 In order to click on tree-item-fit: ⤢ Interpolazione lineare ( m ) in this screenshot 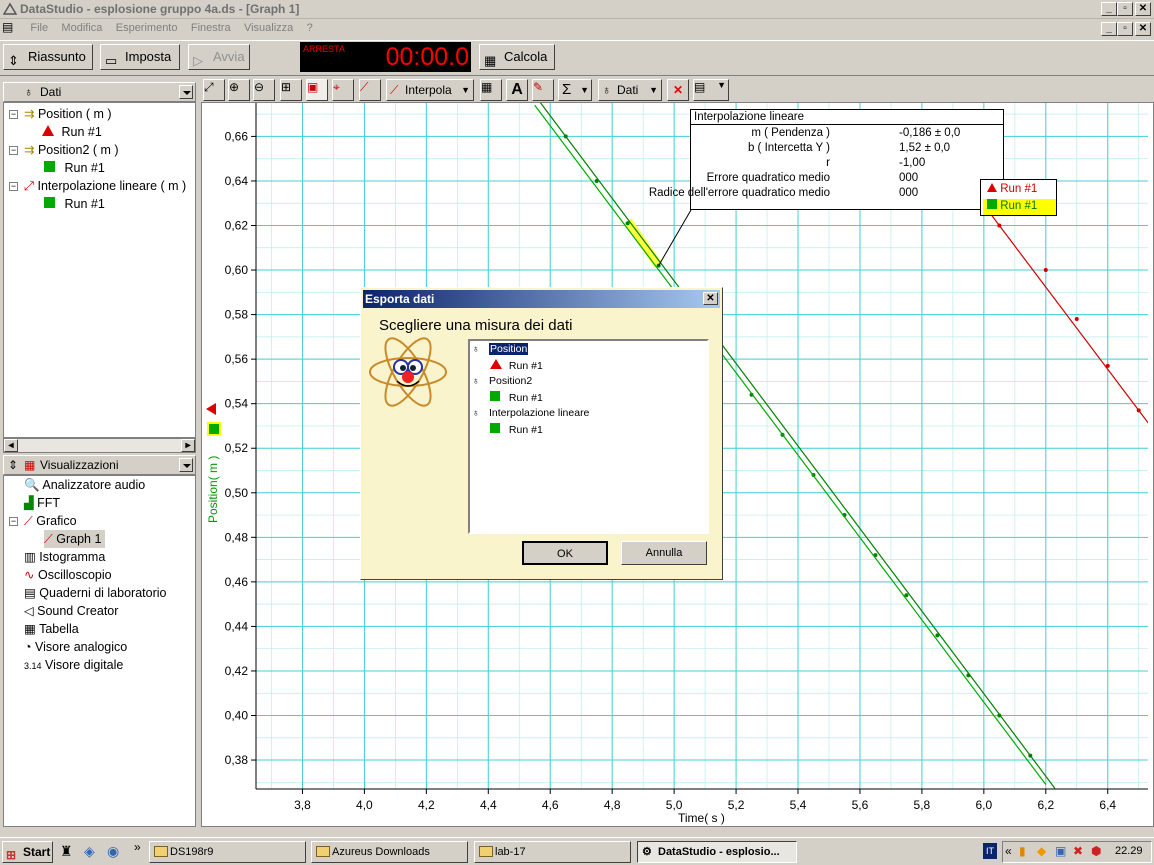, I will do `click(105, 186)`.